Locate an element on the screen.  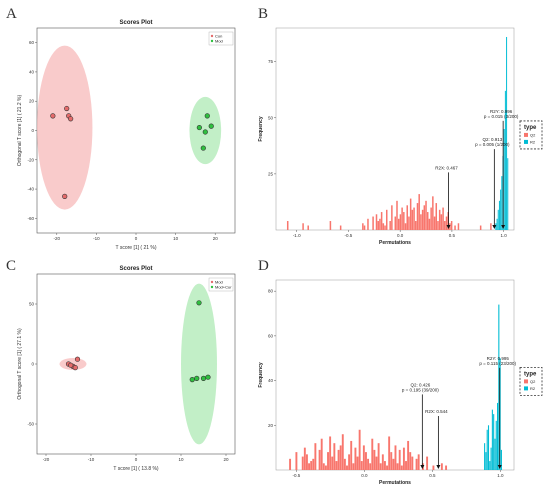
c-x-tick-label-4: 20 is located at coordinates (226, 459).